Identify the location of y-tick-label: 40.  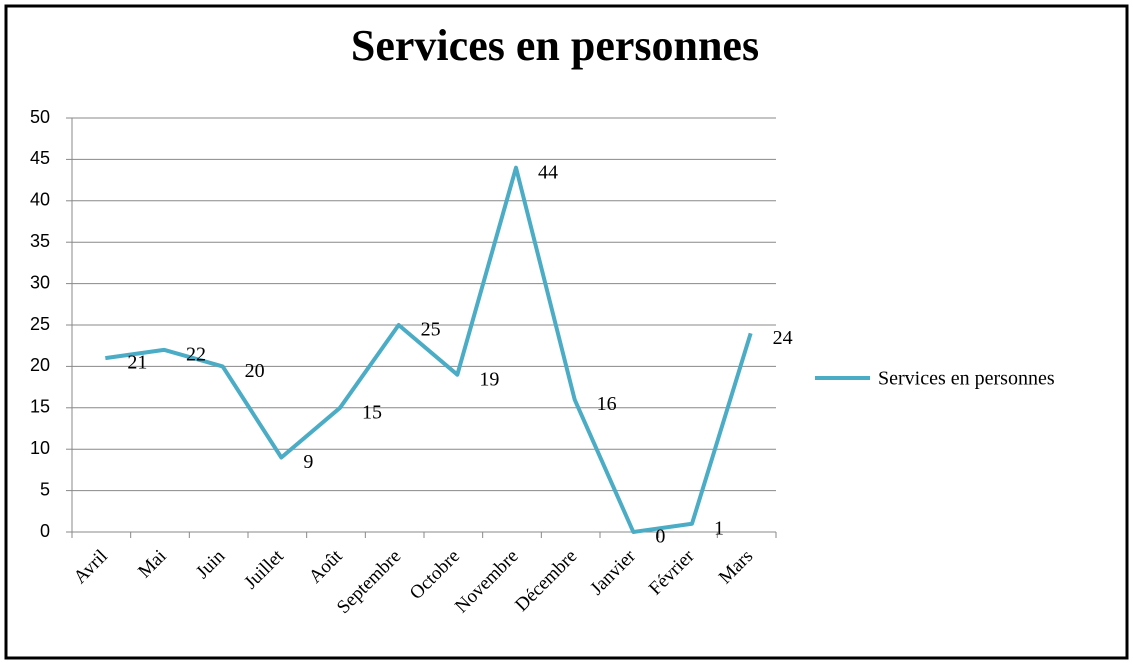
(40, 200).